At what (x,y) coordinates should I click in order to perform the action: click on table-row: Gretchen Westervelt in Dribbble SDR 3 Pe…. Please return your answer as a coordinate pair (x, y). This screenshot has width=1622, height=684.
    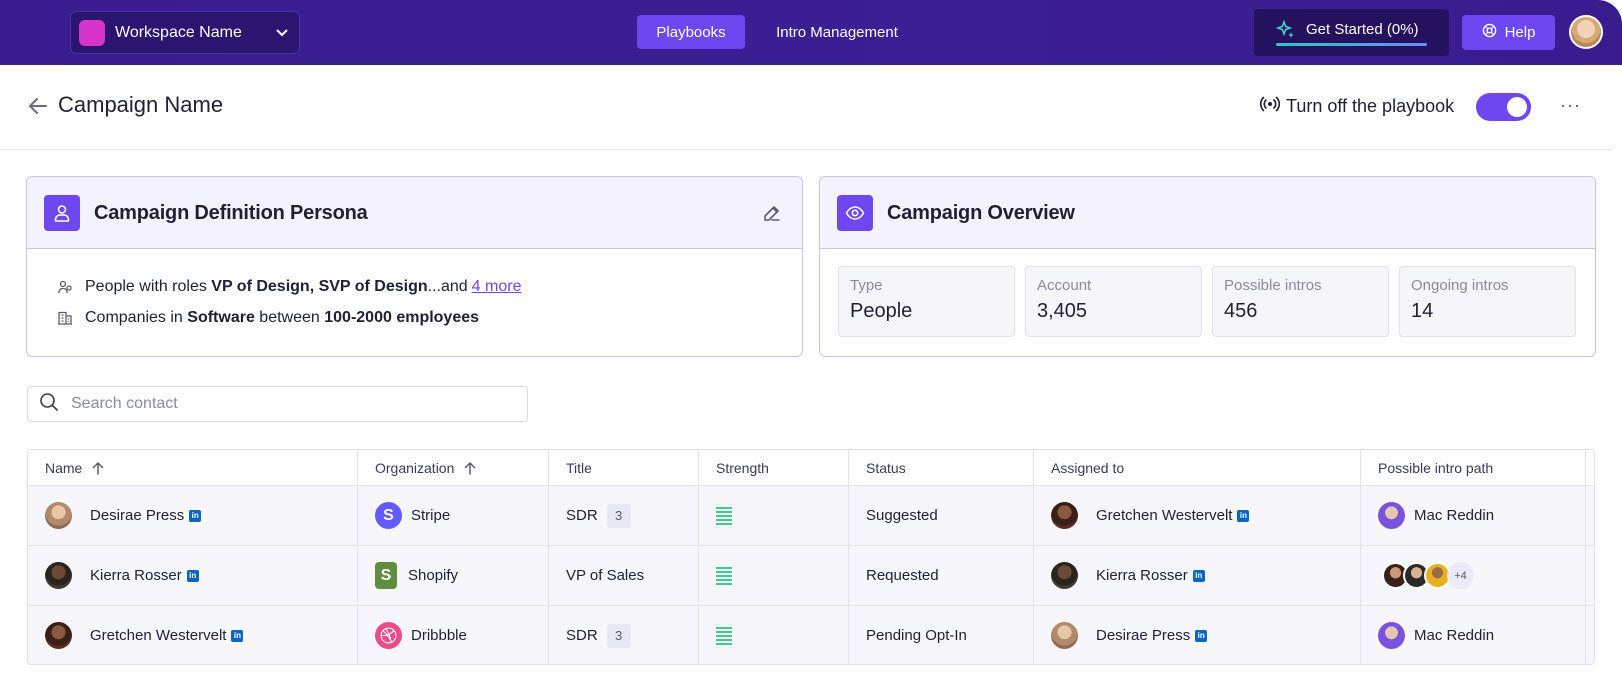
    Looking at the image, I should click on (811, 635).